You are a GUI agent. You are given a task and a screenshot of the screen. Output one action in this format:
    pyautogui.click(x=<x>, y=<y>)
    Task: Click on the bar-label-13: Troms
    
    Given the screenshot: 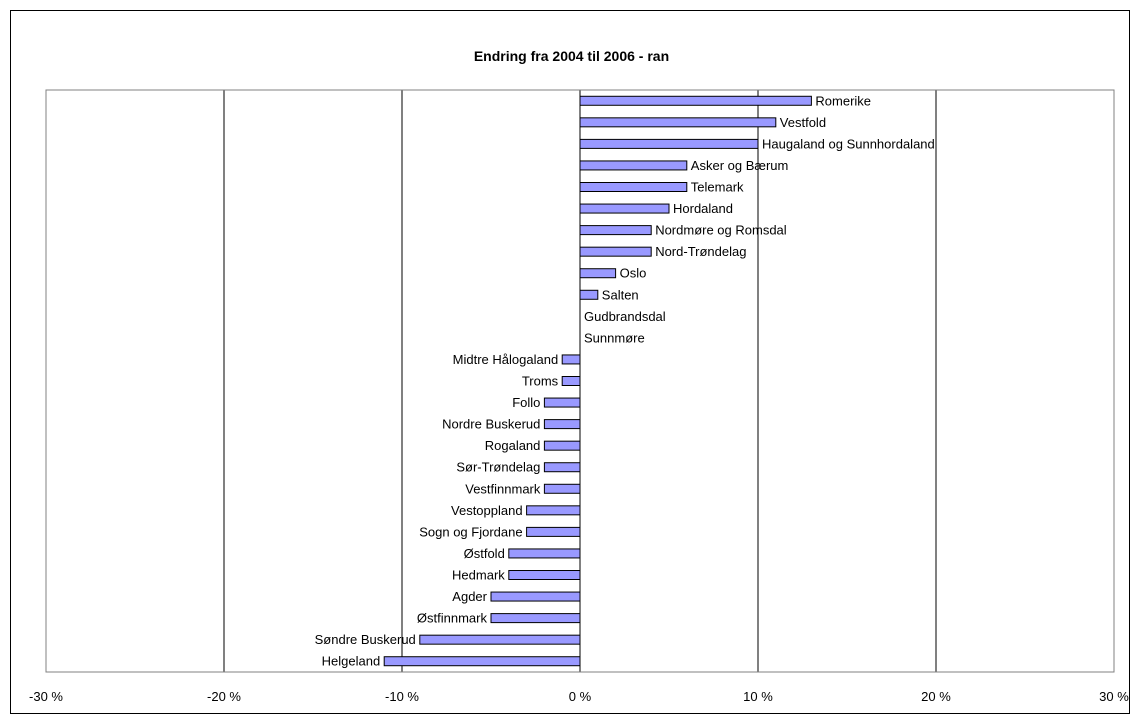 What is the action you would take?
    pyautogui.click(x=540, y=381)
    